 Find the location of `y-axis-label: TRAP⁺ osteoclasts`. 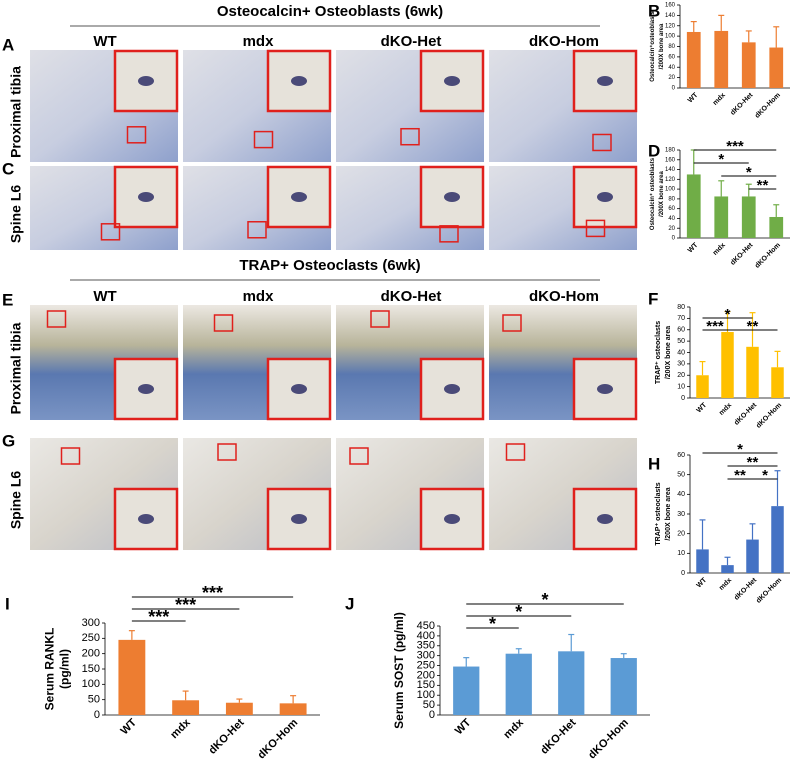

y-axis-label: TRAP⁺ osteoclasts is located at coordinates (658, 513).